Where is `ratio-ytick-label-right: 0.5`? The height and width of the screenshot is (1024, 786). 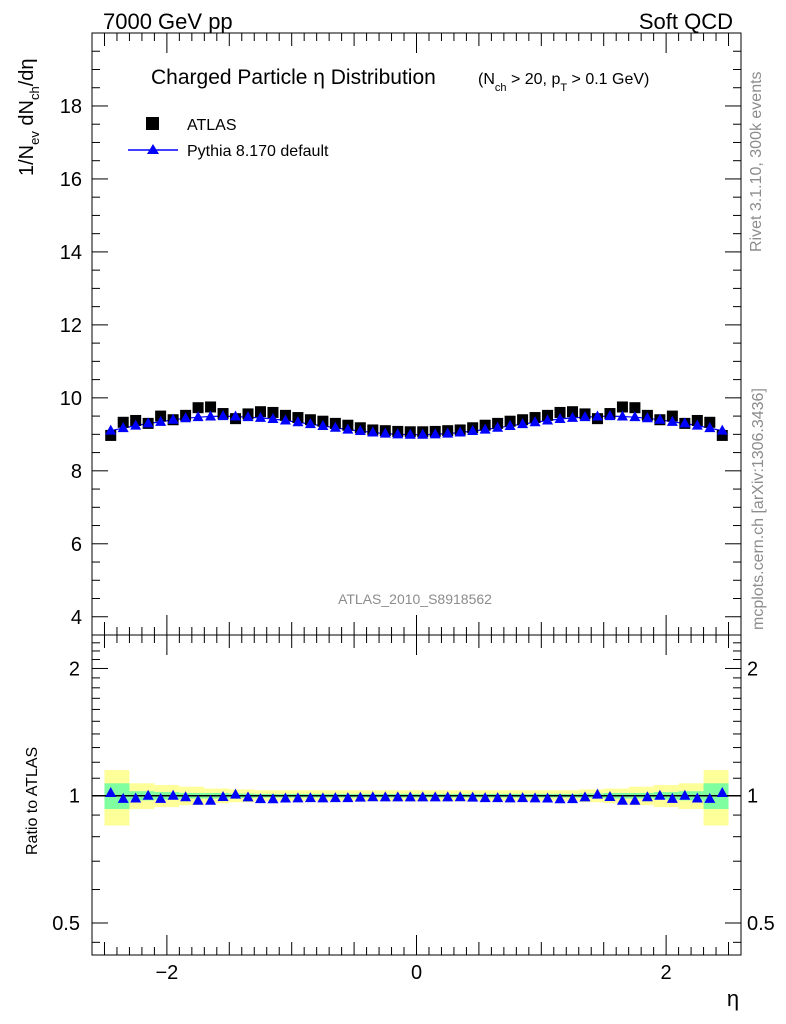
ratio-ytick-label-right: 0.5 is located at coordinates (761, 924).